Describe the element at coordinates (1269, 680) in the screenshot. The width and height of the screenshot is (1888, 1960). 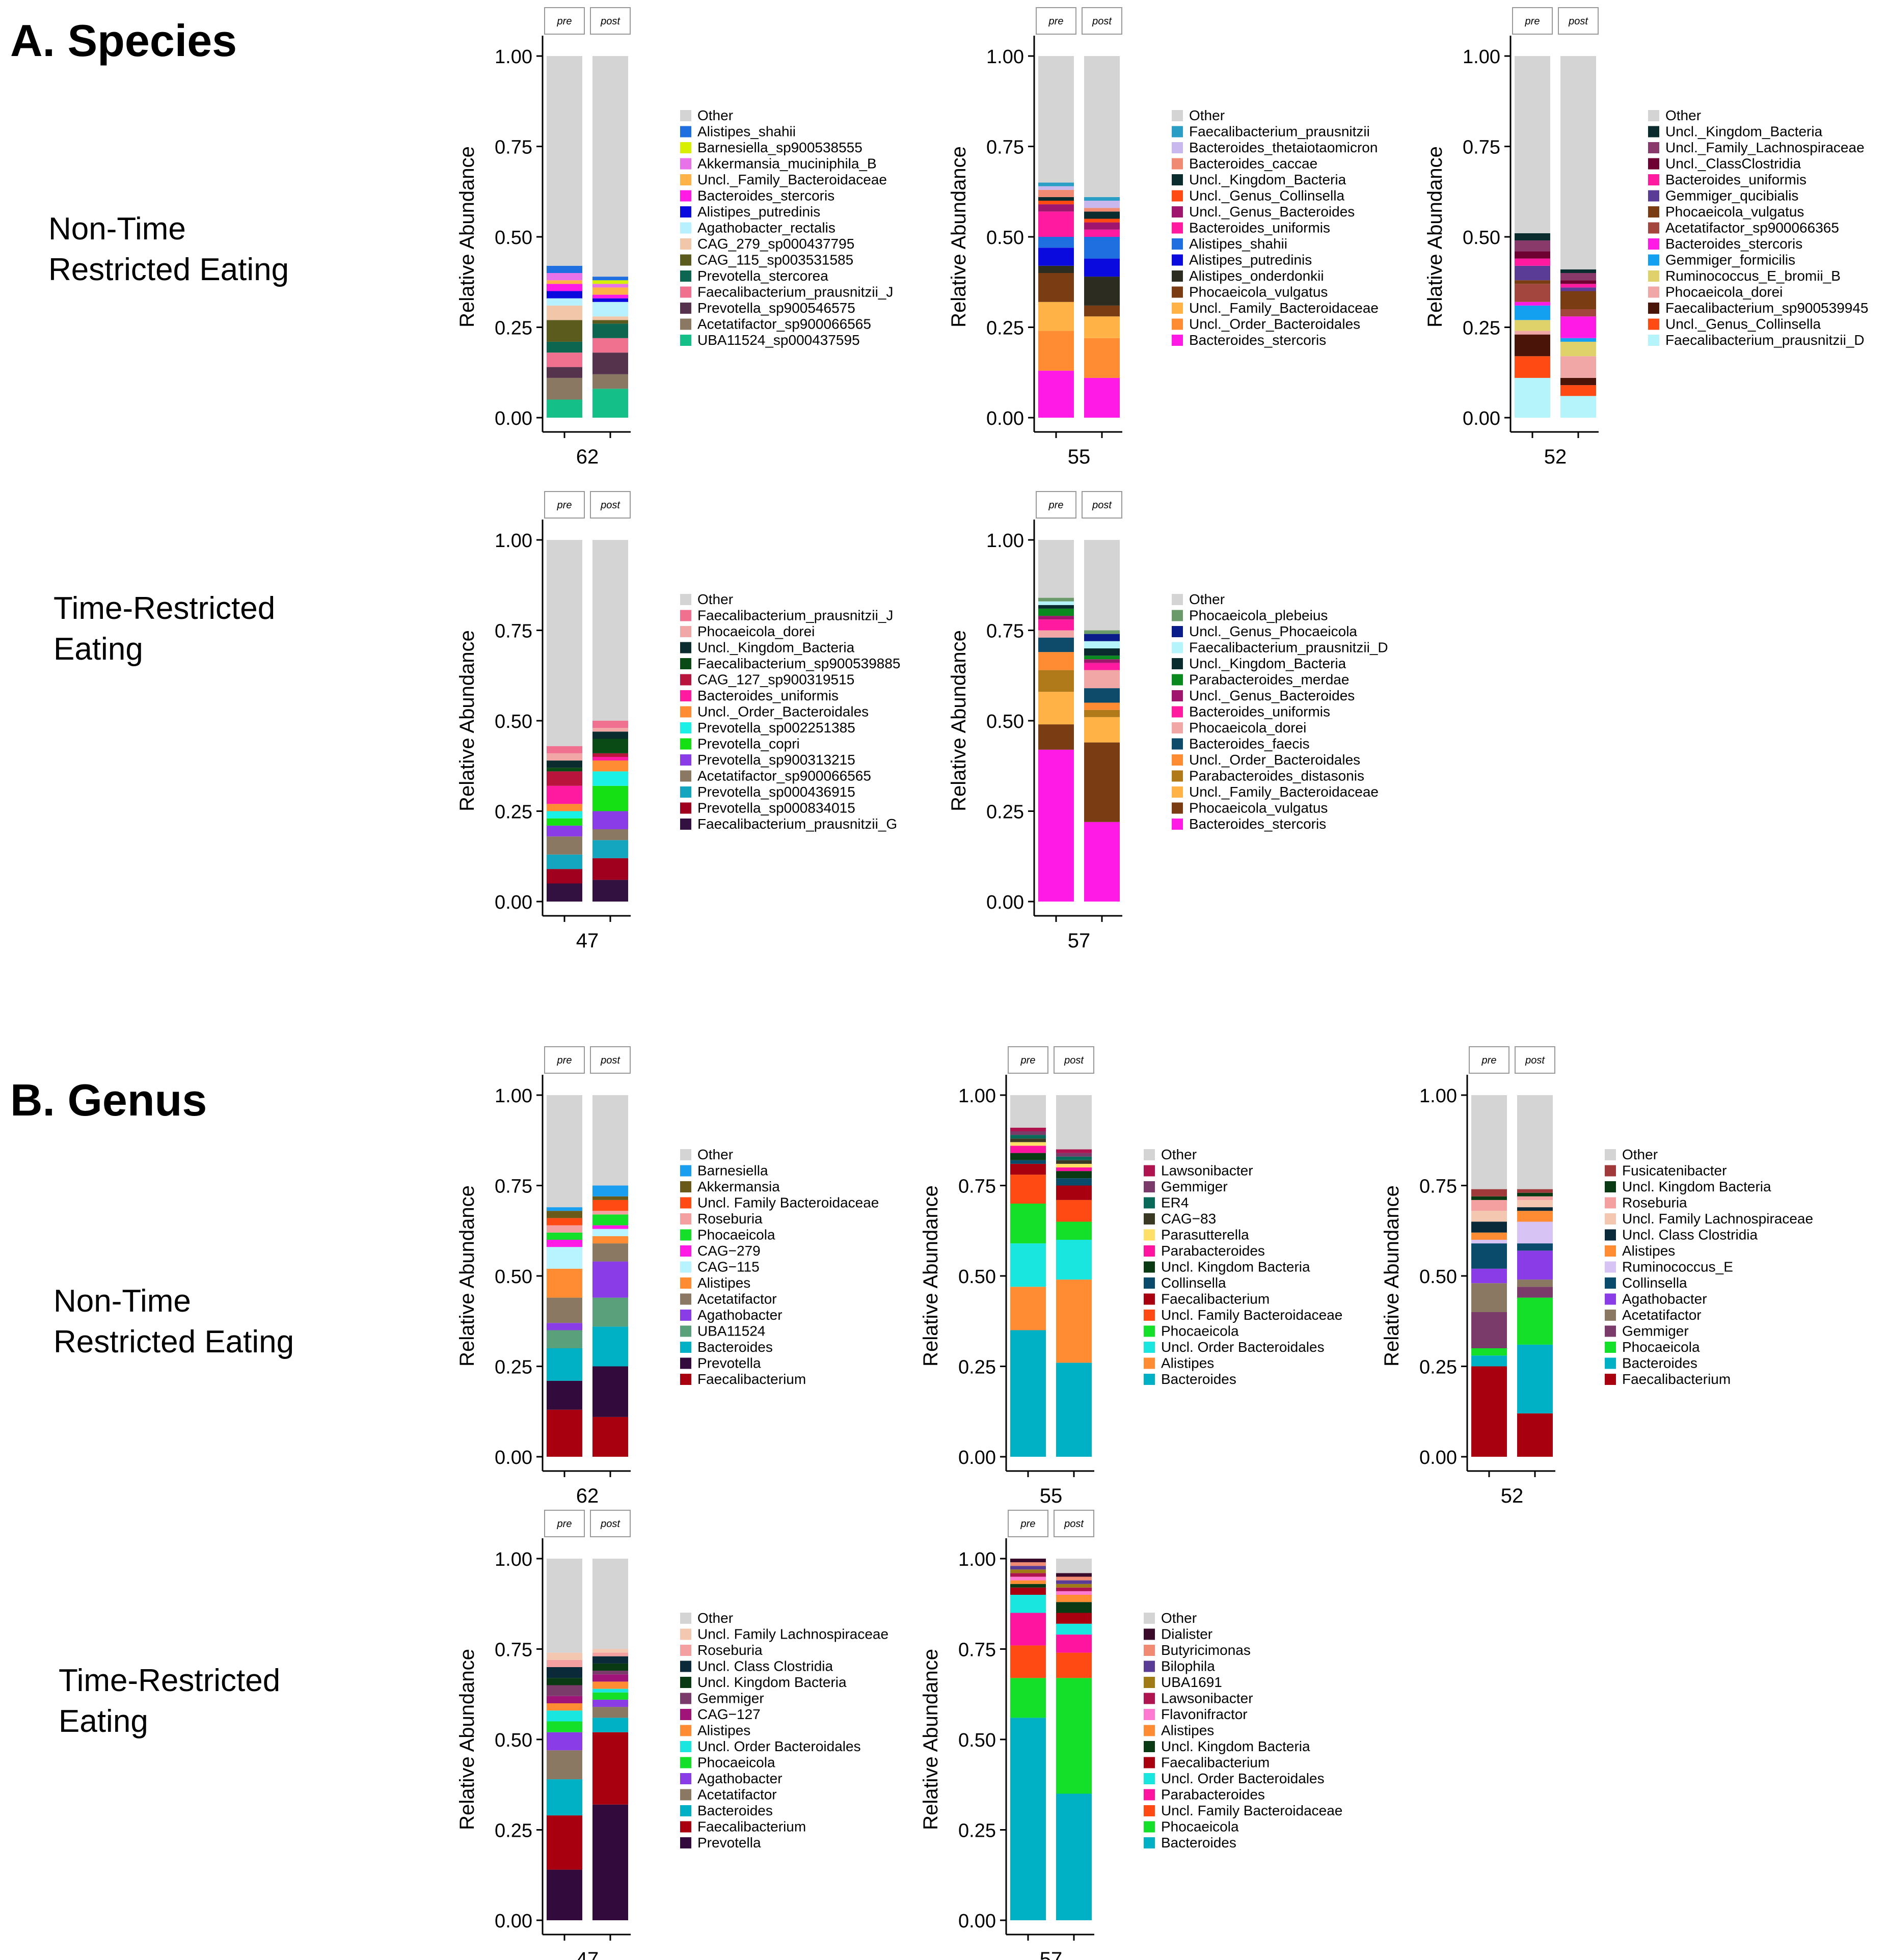
I see `legend-label: Parabacteroides_merdae` at that location.